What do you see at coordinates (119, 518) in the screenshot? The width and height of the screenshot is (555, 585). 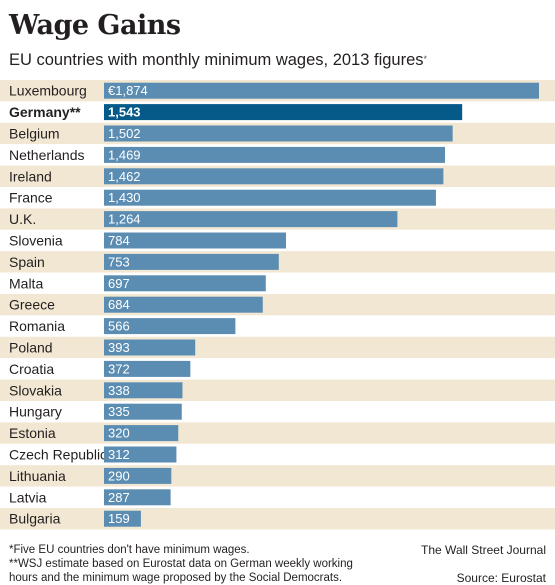 I see `value-label: 159` at bounding box center [119, 518].